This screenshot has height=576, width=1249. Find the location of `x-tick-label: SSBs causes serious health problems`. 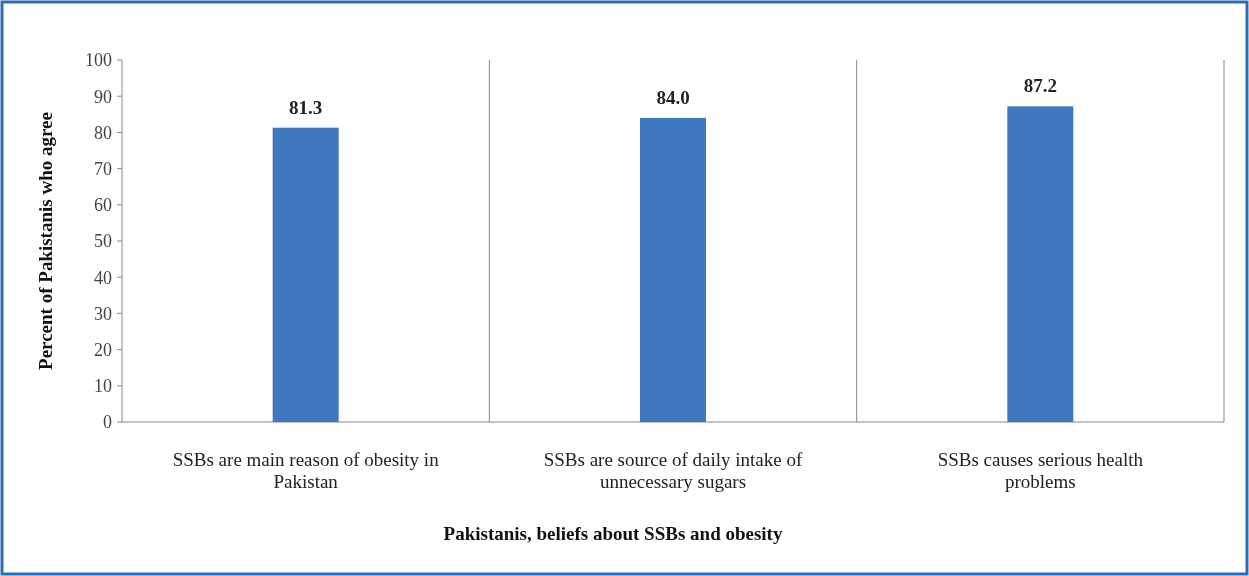

x-tick-label: SSBs causes serious health problems is located at coordinates (1040, 470).